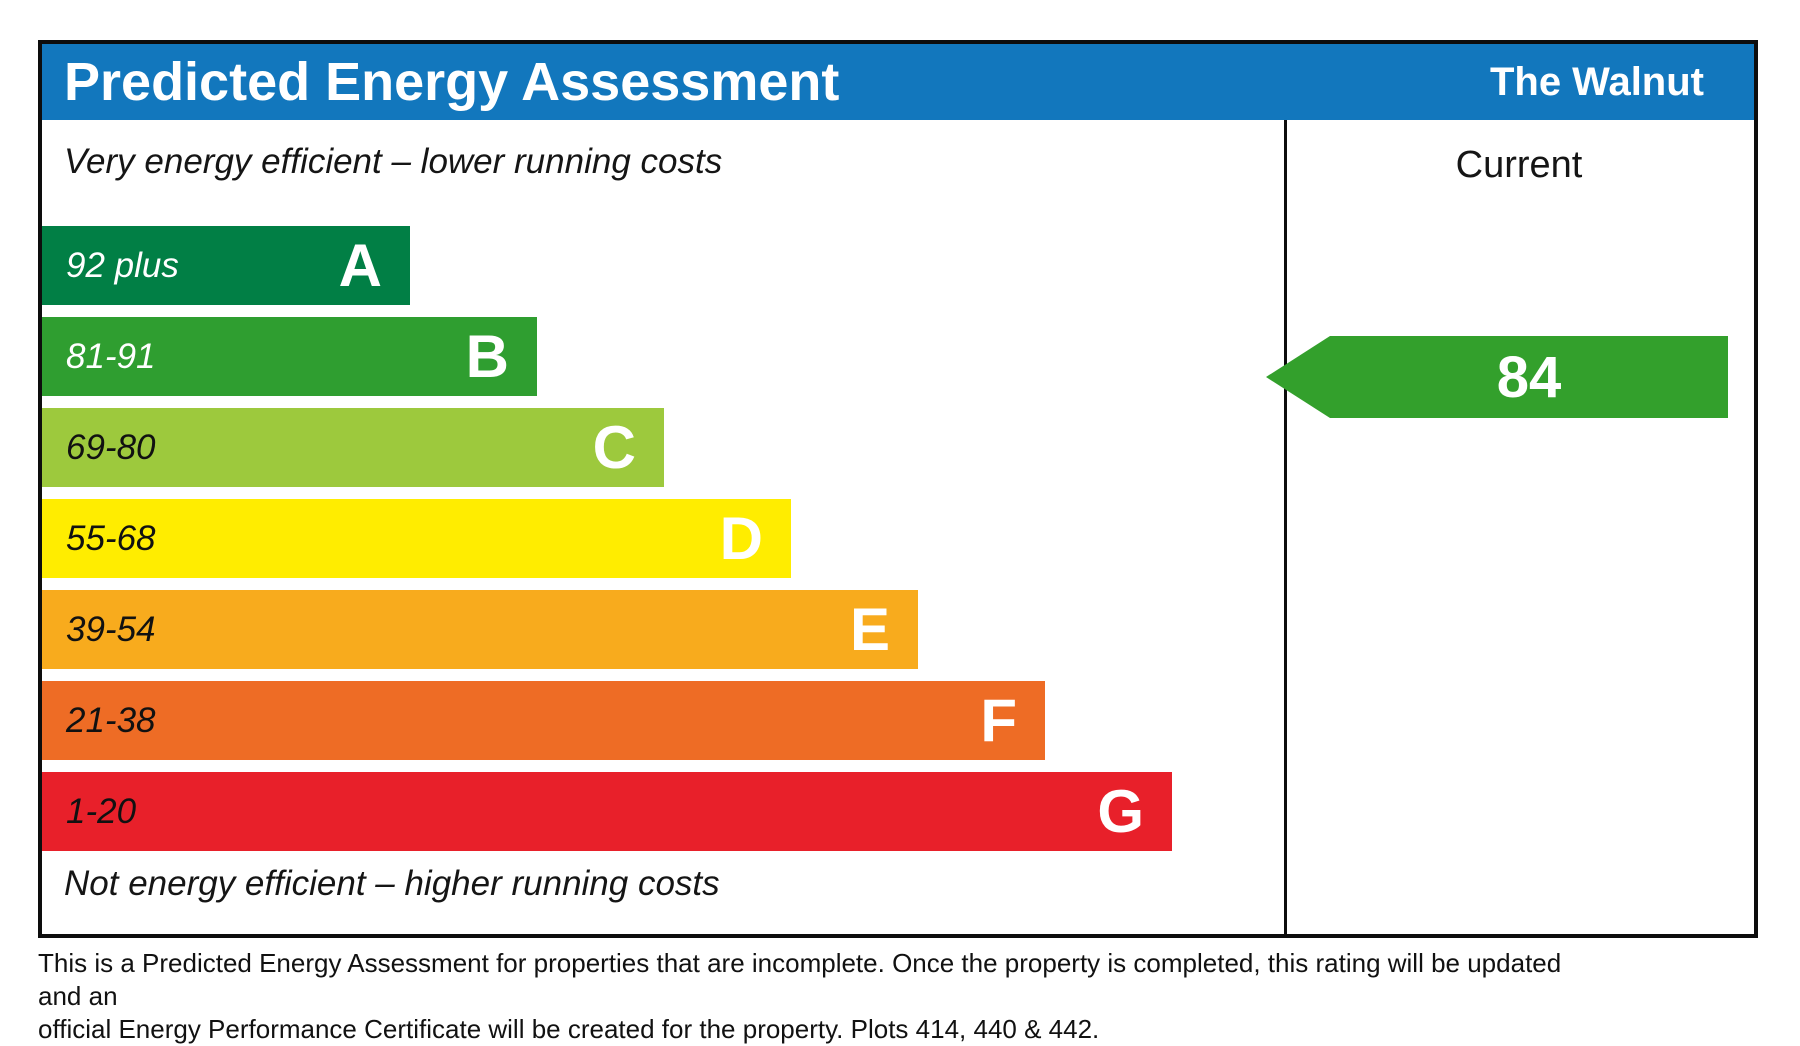  What do you see at coordinates (1519, 165) in the screenshot?
I see `current-column-header: Current` at bounding box center [1519, 165].